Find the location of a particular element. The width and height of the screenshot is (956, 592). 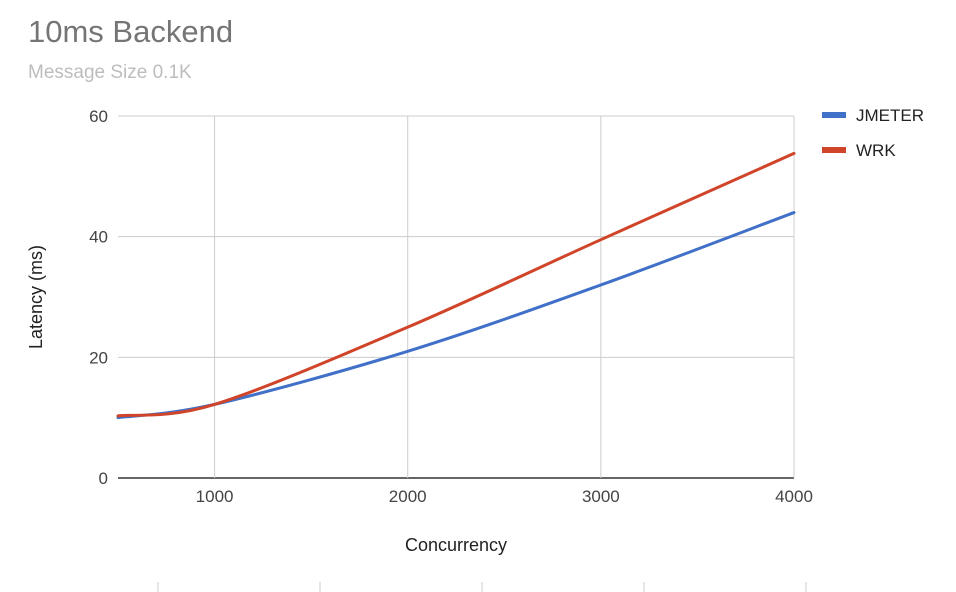

legend-swatch-wrk is located at coordinates (834, 150).